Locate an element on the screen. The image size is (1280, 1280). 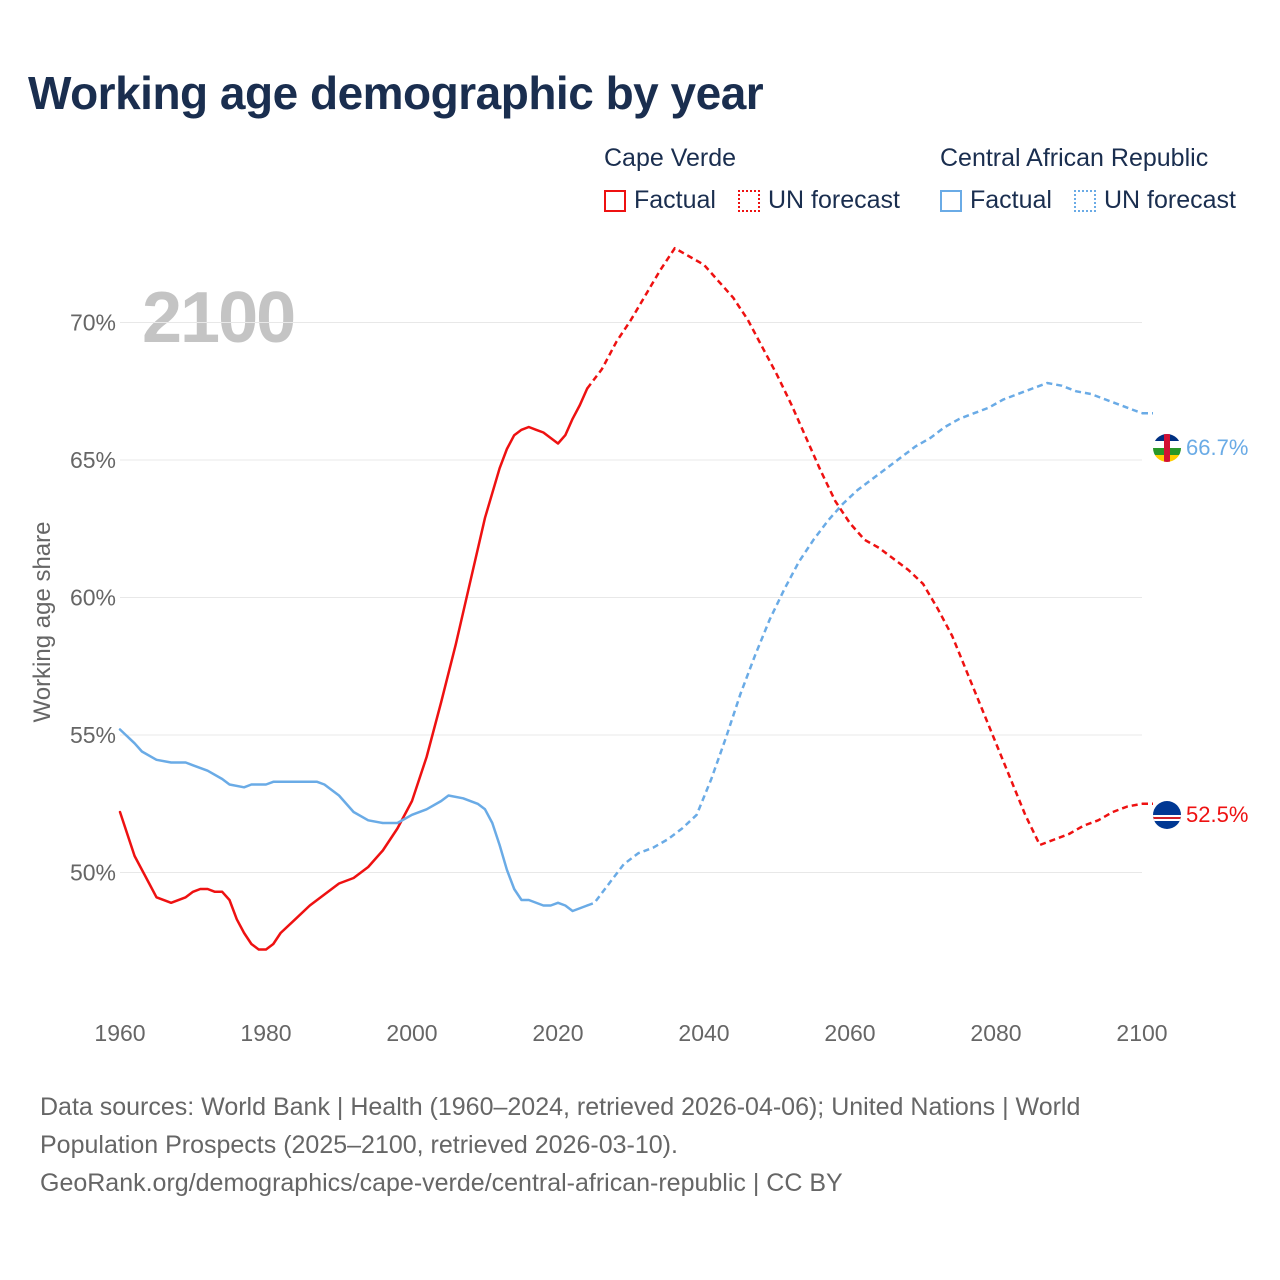
x-tick-label: 2080 is located at coordinates (995, 1033).